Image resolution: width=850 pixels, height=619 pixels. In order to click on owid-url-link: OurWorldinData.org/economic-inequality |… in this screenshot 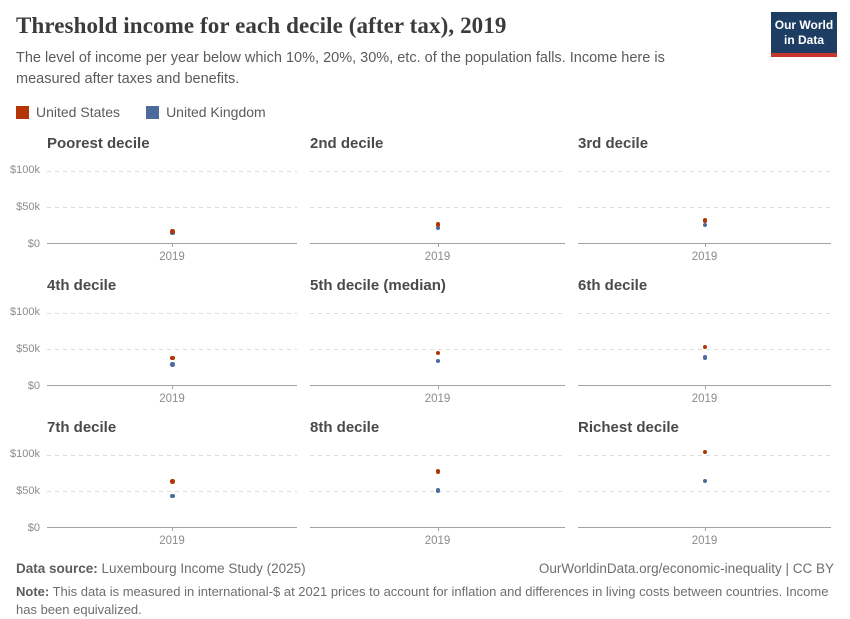, I will do `click(686, 568)`.